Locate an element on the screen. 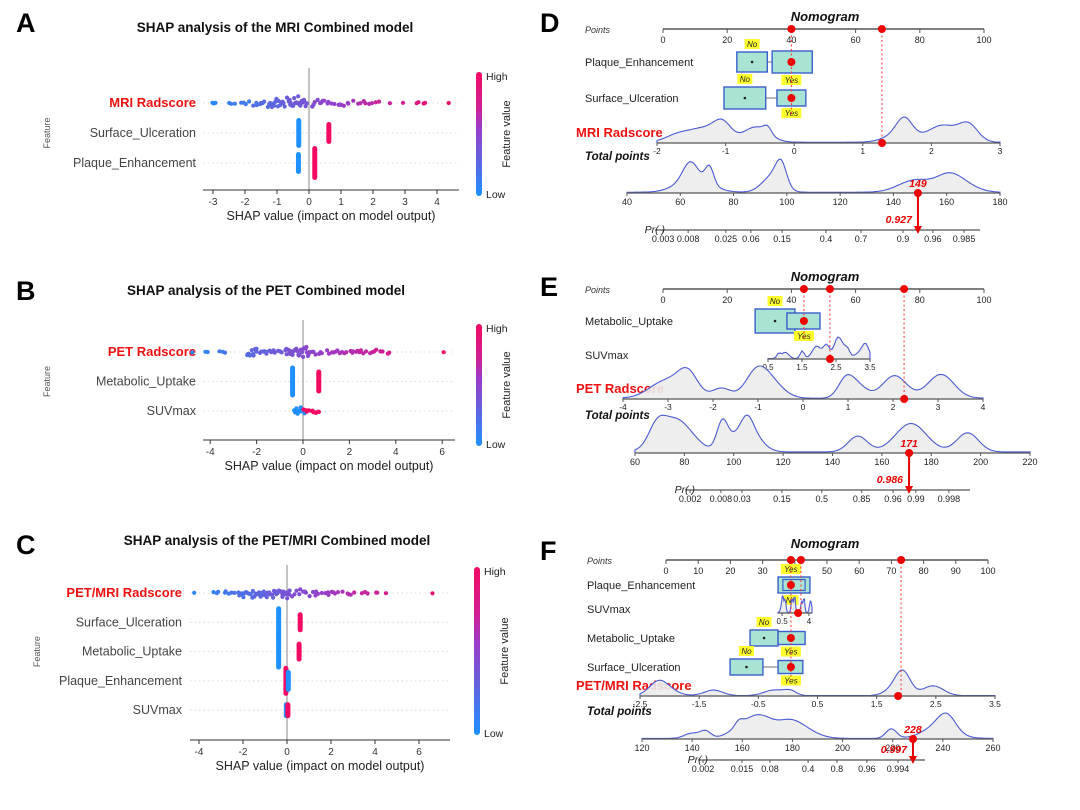 The width and height of the screenshot is (1080, 810). pr-tick-label: 0.998 is located at coordinates (949, 499).